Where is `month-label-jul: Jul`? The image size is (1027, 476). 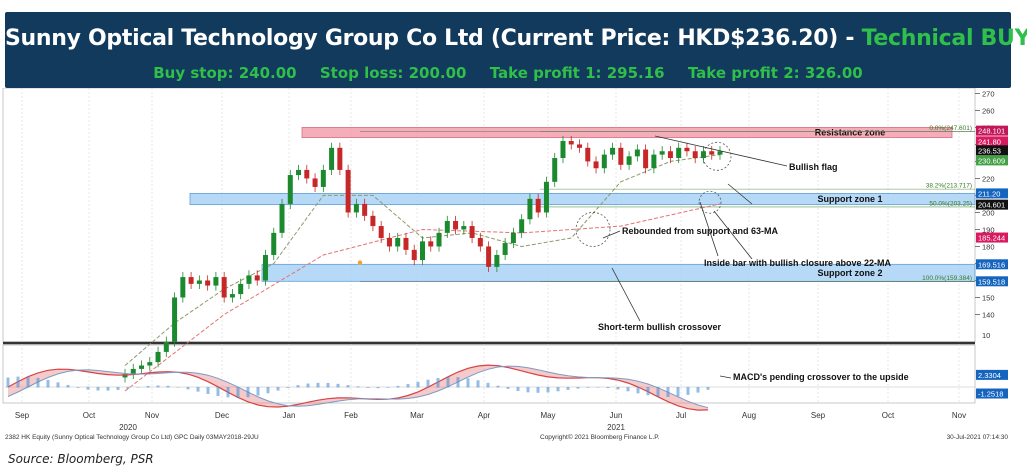 month-label-jul: Jul is located at coordinates (681, 415).